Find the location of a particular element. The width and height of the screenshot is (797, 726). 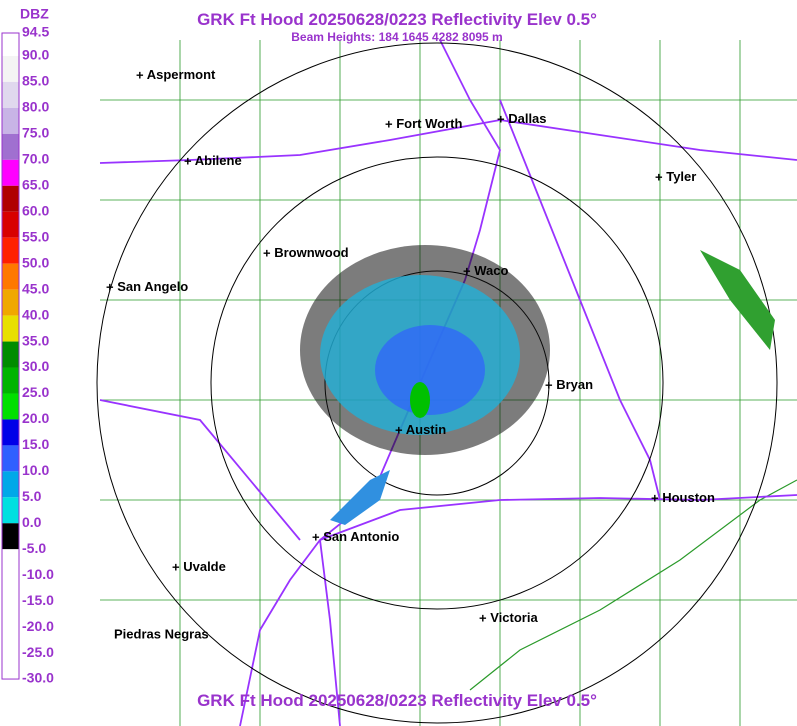

legend-frame is located at coordinates (10, 356).